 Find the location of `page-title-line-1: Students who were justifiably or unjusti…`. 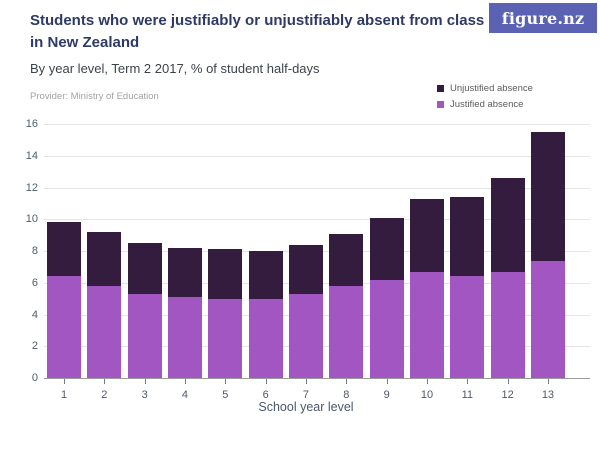

page-title-line-1: Students who were justifiably or unjusti… is located at coordinates (257, 20).